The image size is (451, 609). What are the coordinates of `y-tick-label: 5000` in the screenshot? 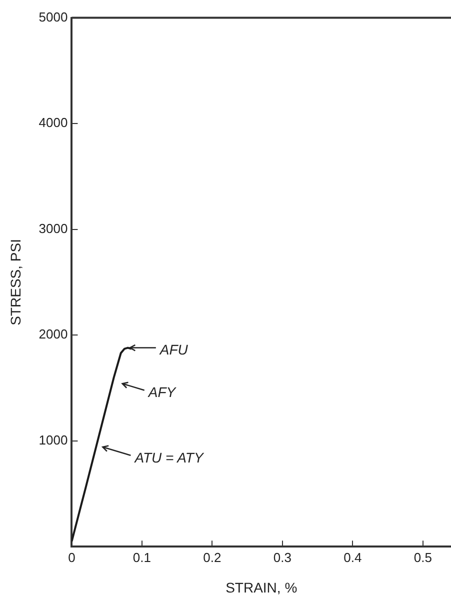 It's located at (53, 16).